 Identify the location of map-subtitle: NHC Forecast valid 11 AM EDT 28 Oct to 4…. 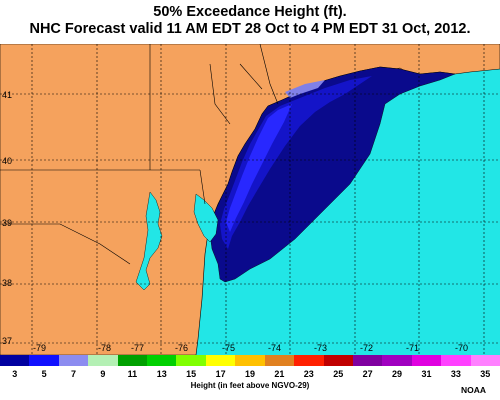
(250, 29).